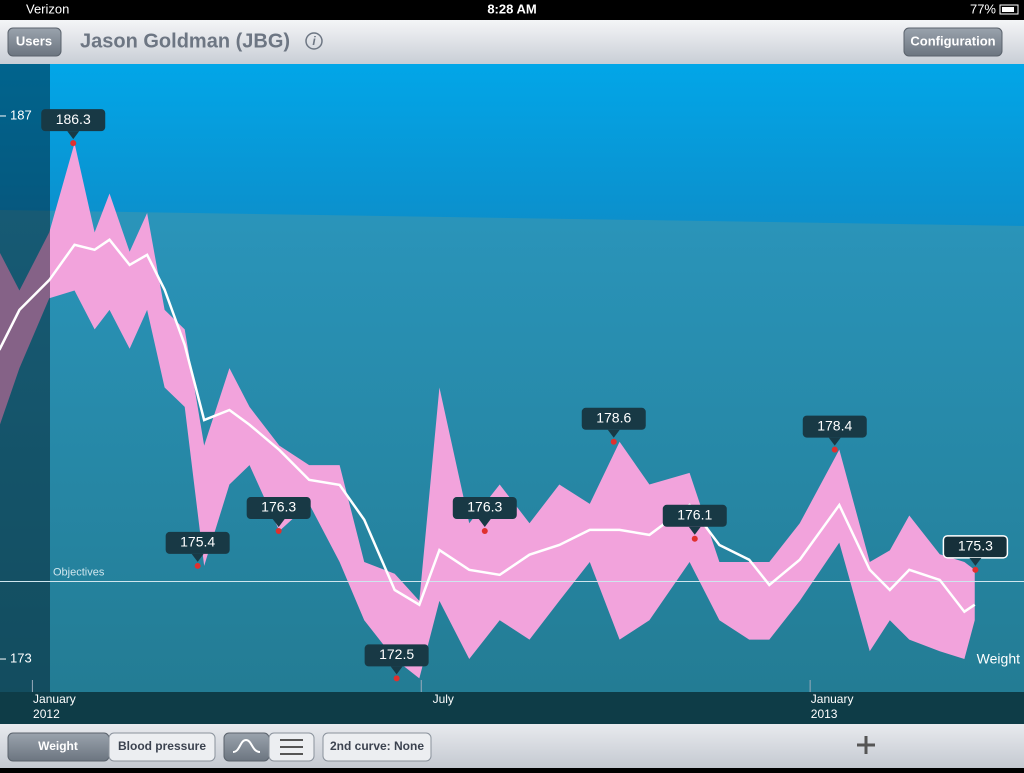 This screenshot has height=773, width=1024. I want to click on carrier: Verizon, so click(47, 8).